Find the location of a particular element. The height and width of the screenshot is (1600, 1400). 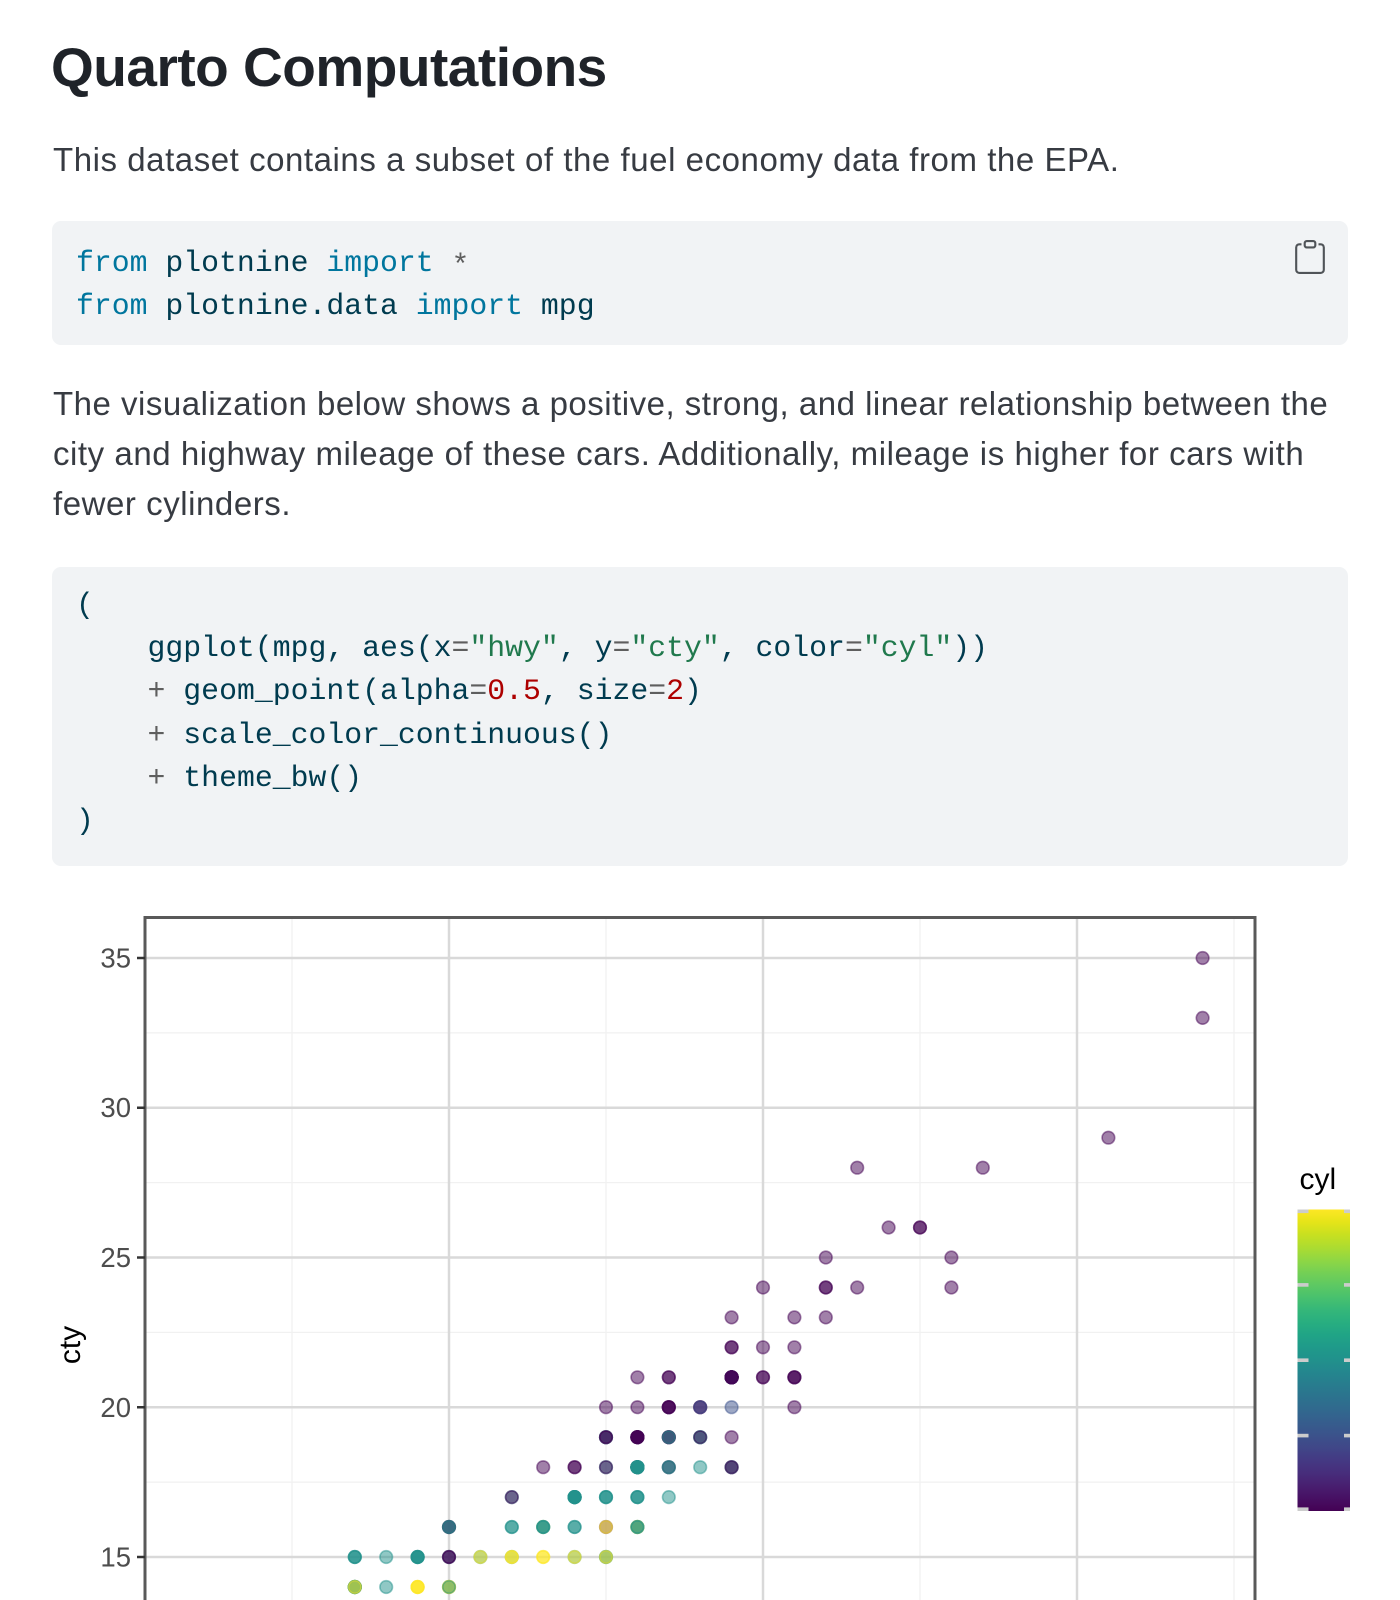

svg-text: 30 is located at coordinates (115, 1107).